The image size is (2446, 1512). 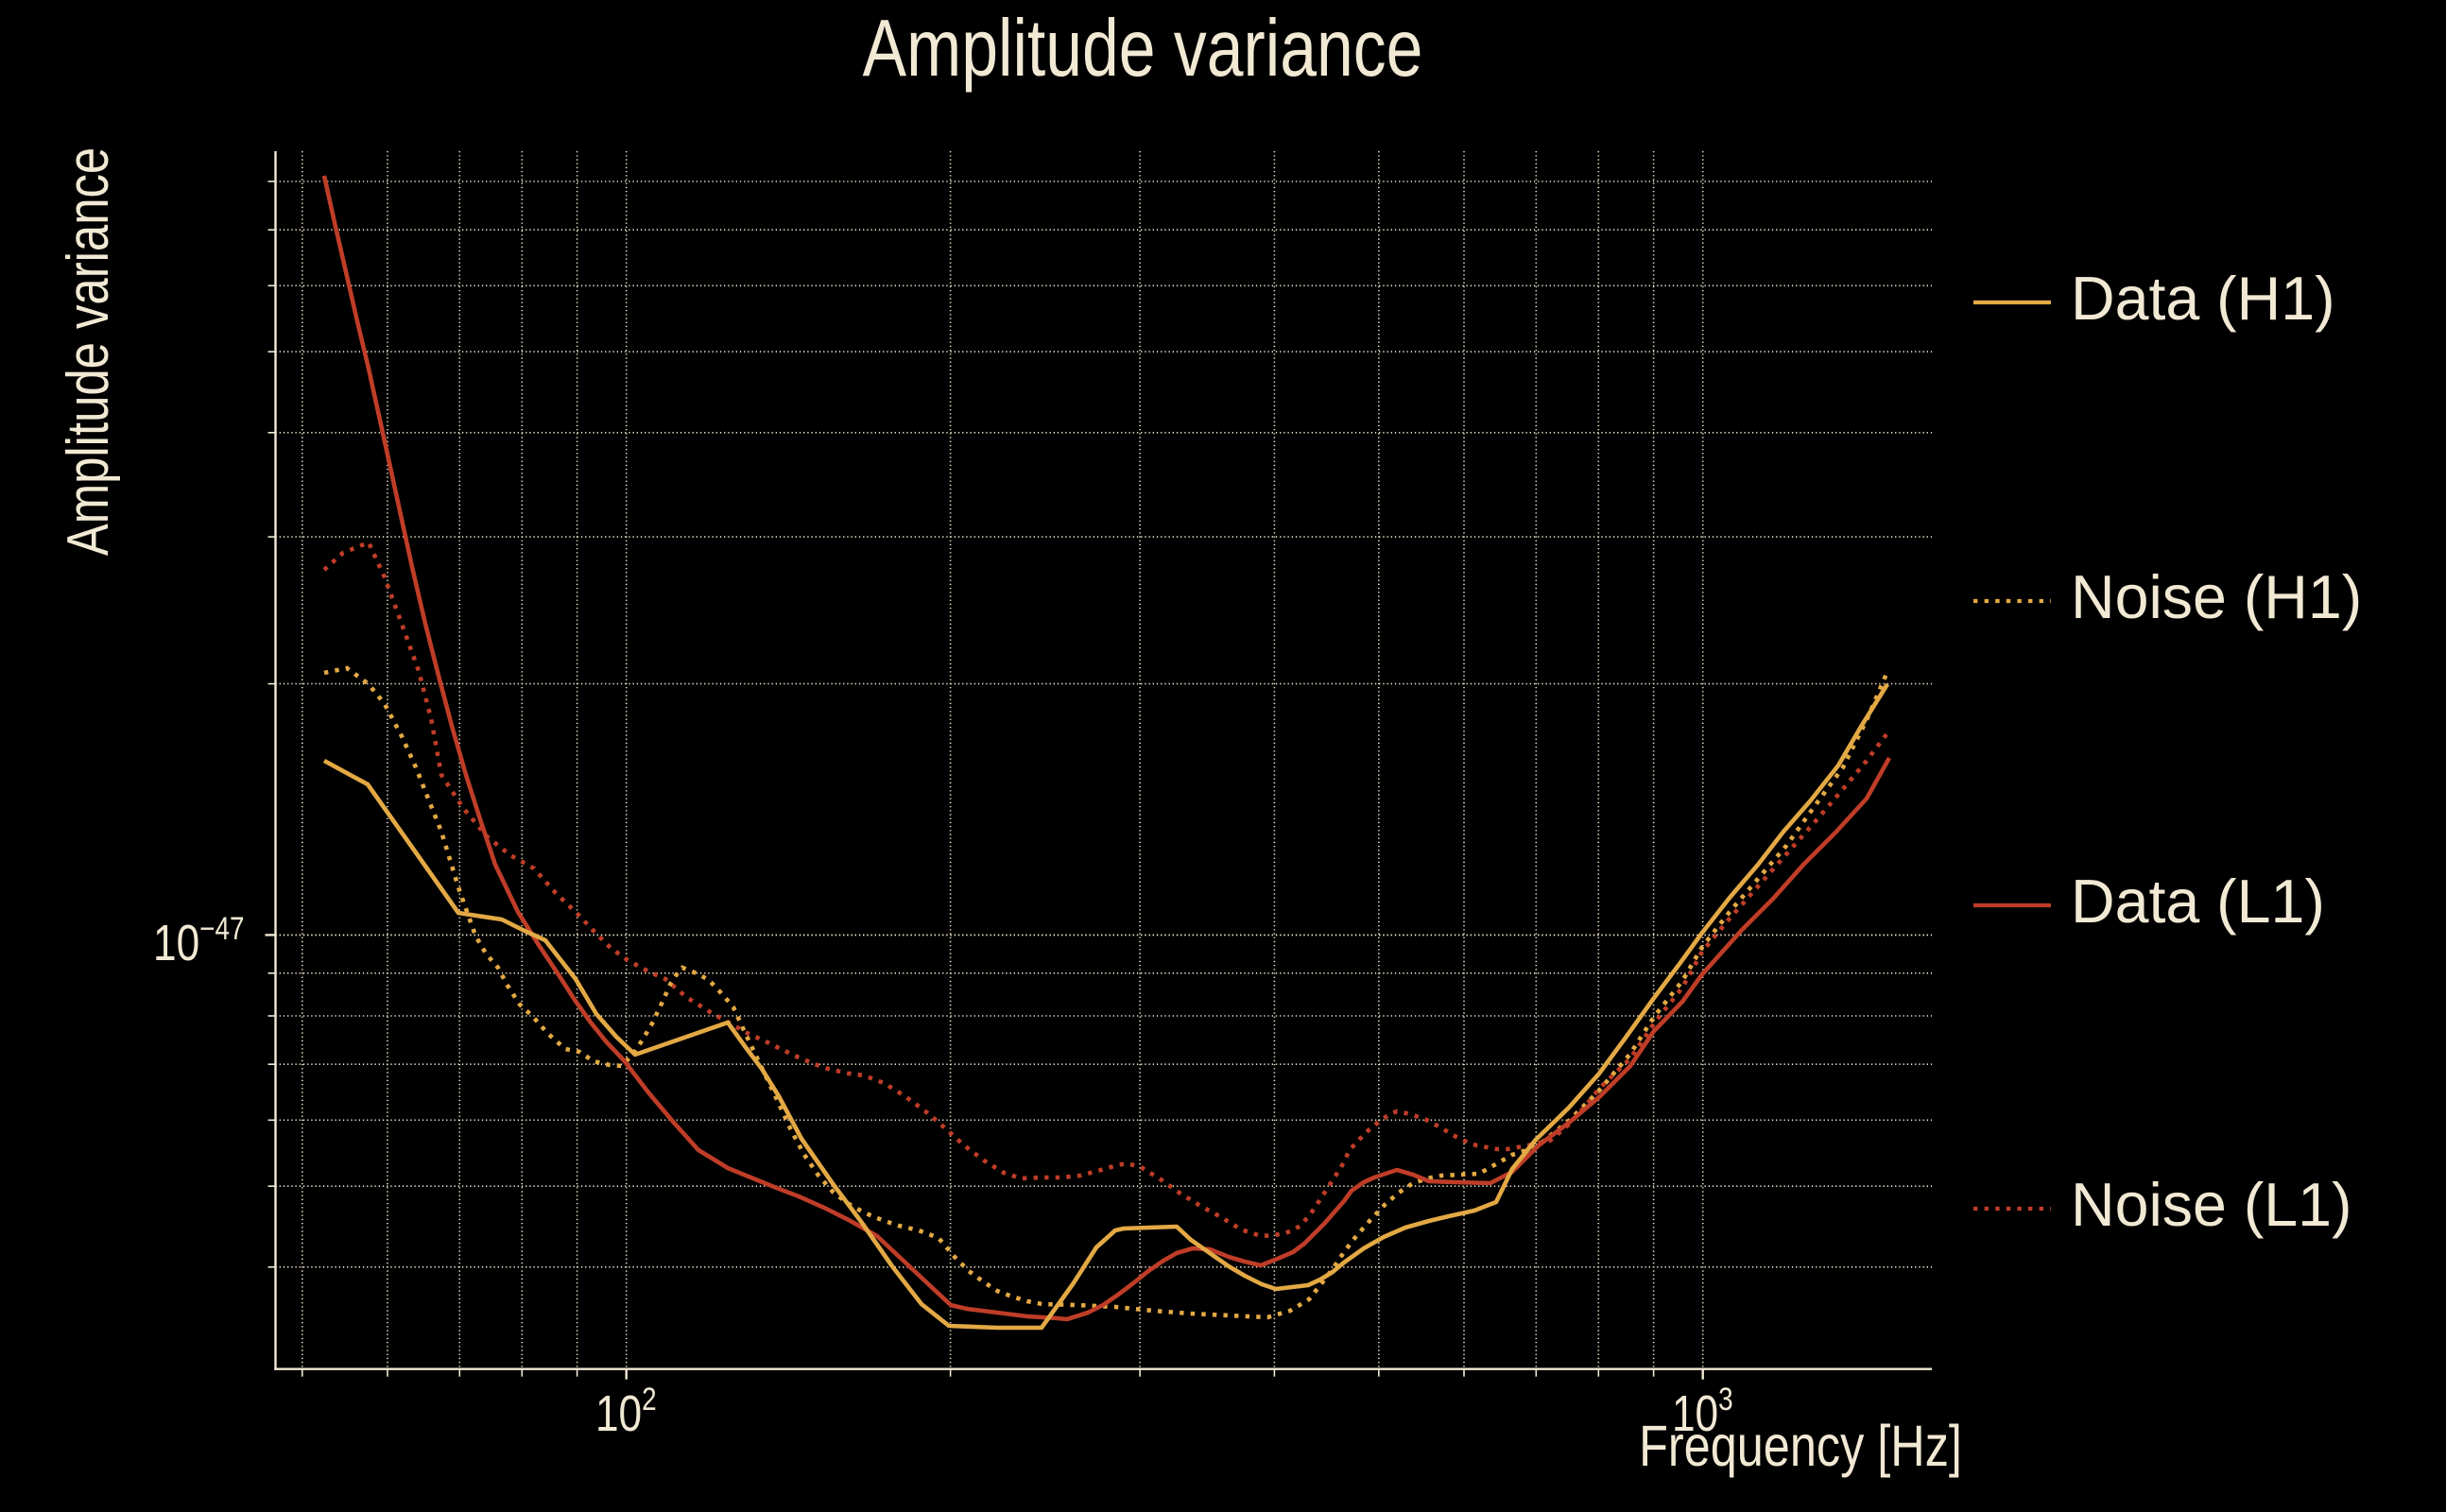 What do you see at coordinates (221, 928) in the screenshot?
I see `svg-text: −47` at bounding box center [221, 928].